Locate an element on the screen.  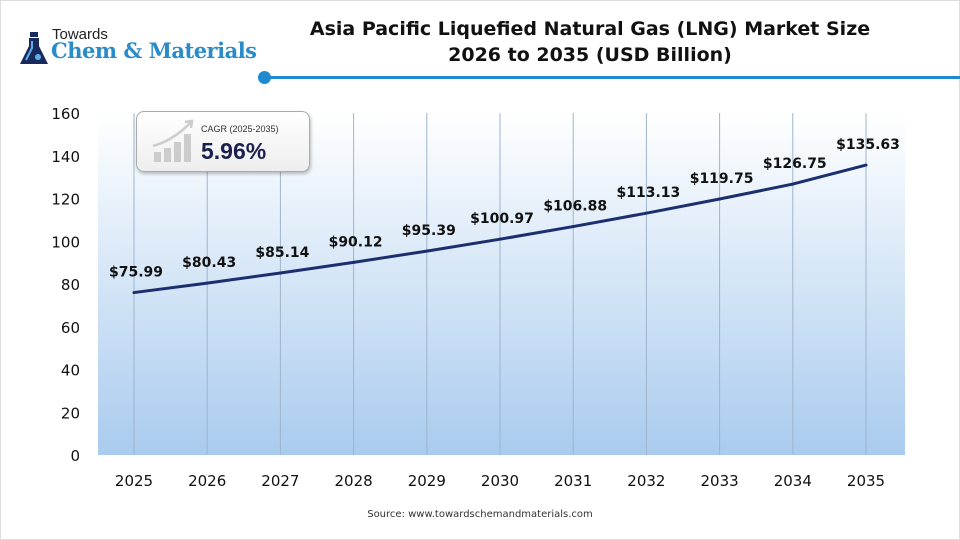
flask-icon is located at coordinates (34, 48).